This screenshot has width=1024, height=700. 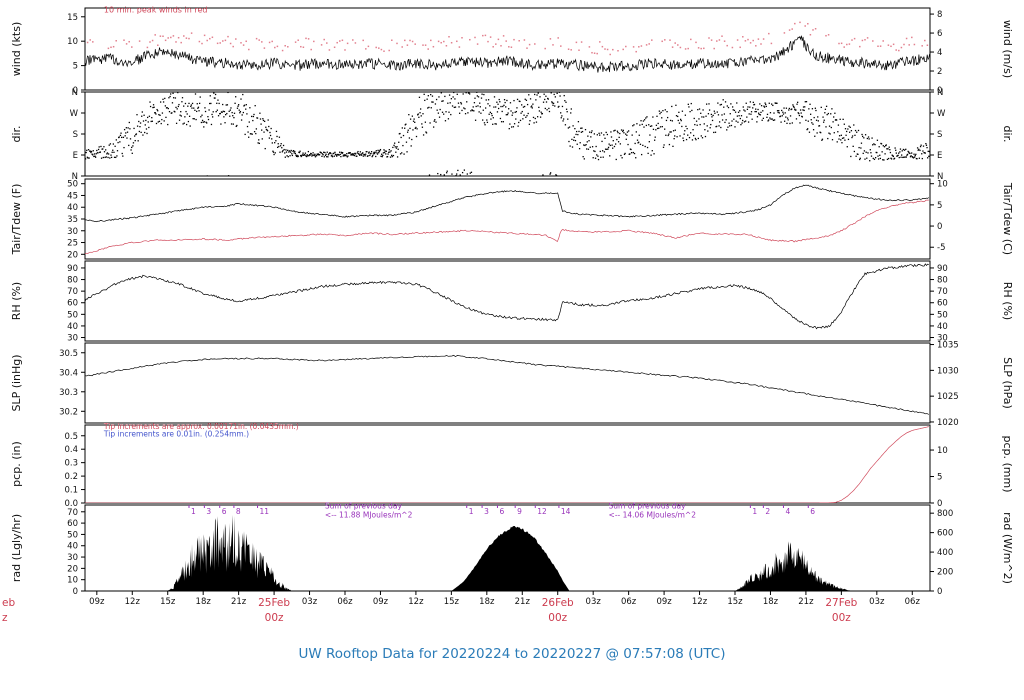 What do you see at coordinates (68, 412) in the screenshot?
I see `slp-ytick-left: 30.2` at bounding box center [68, 412].